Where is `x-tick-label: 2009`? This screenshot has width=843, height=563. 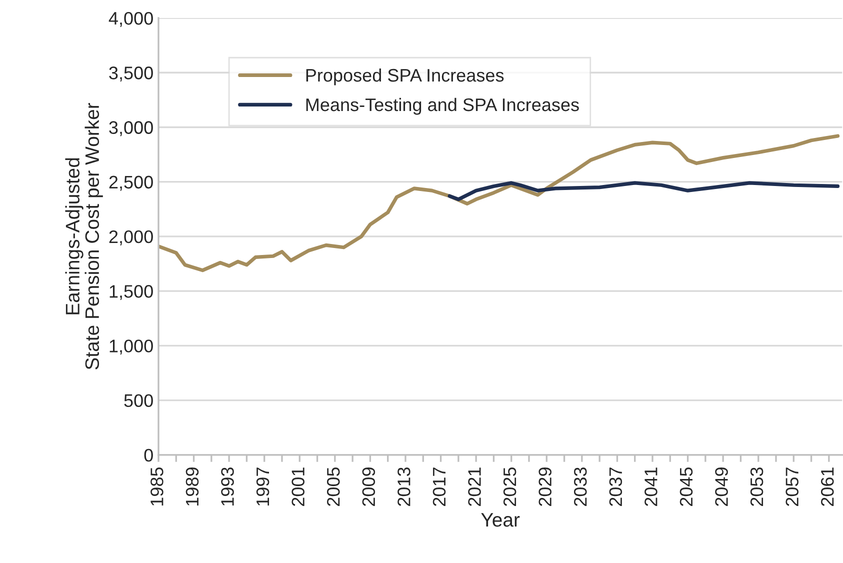 x-tick-label: 2009 is located at coordinates (369, 487).